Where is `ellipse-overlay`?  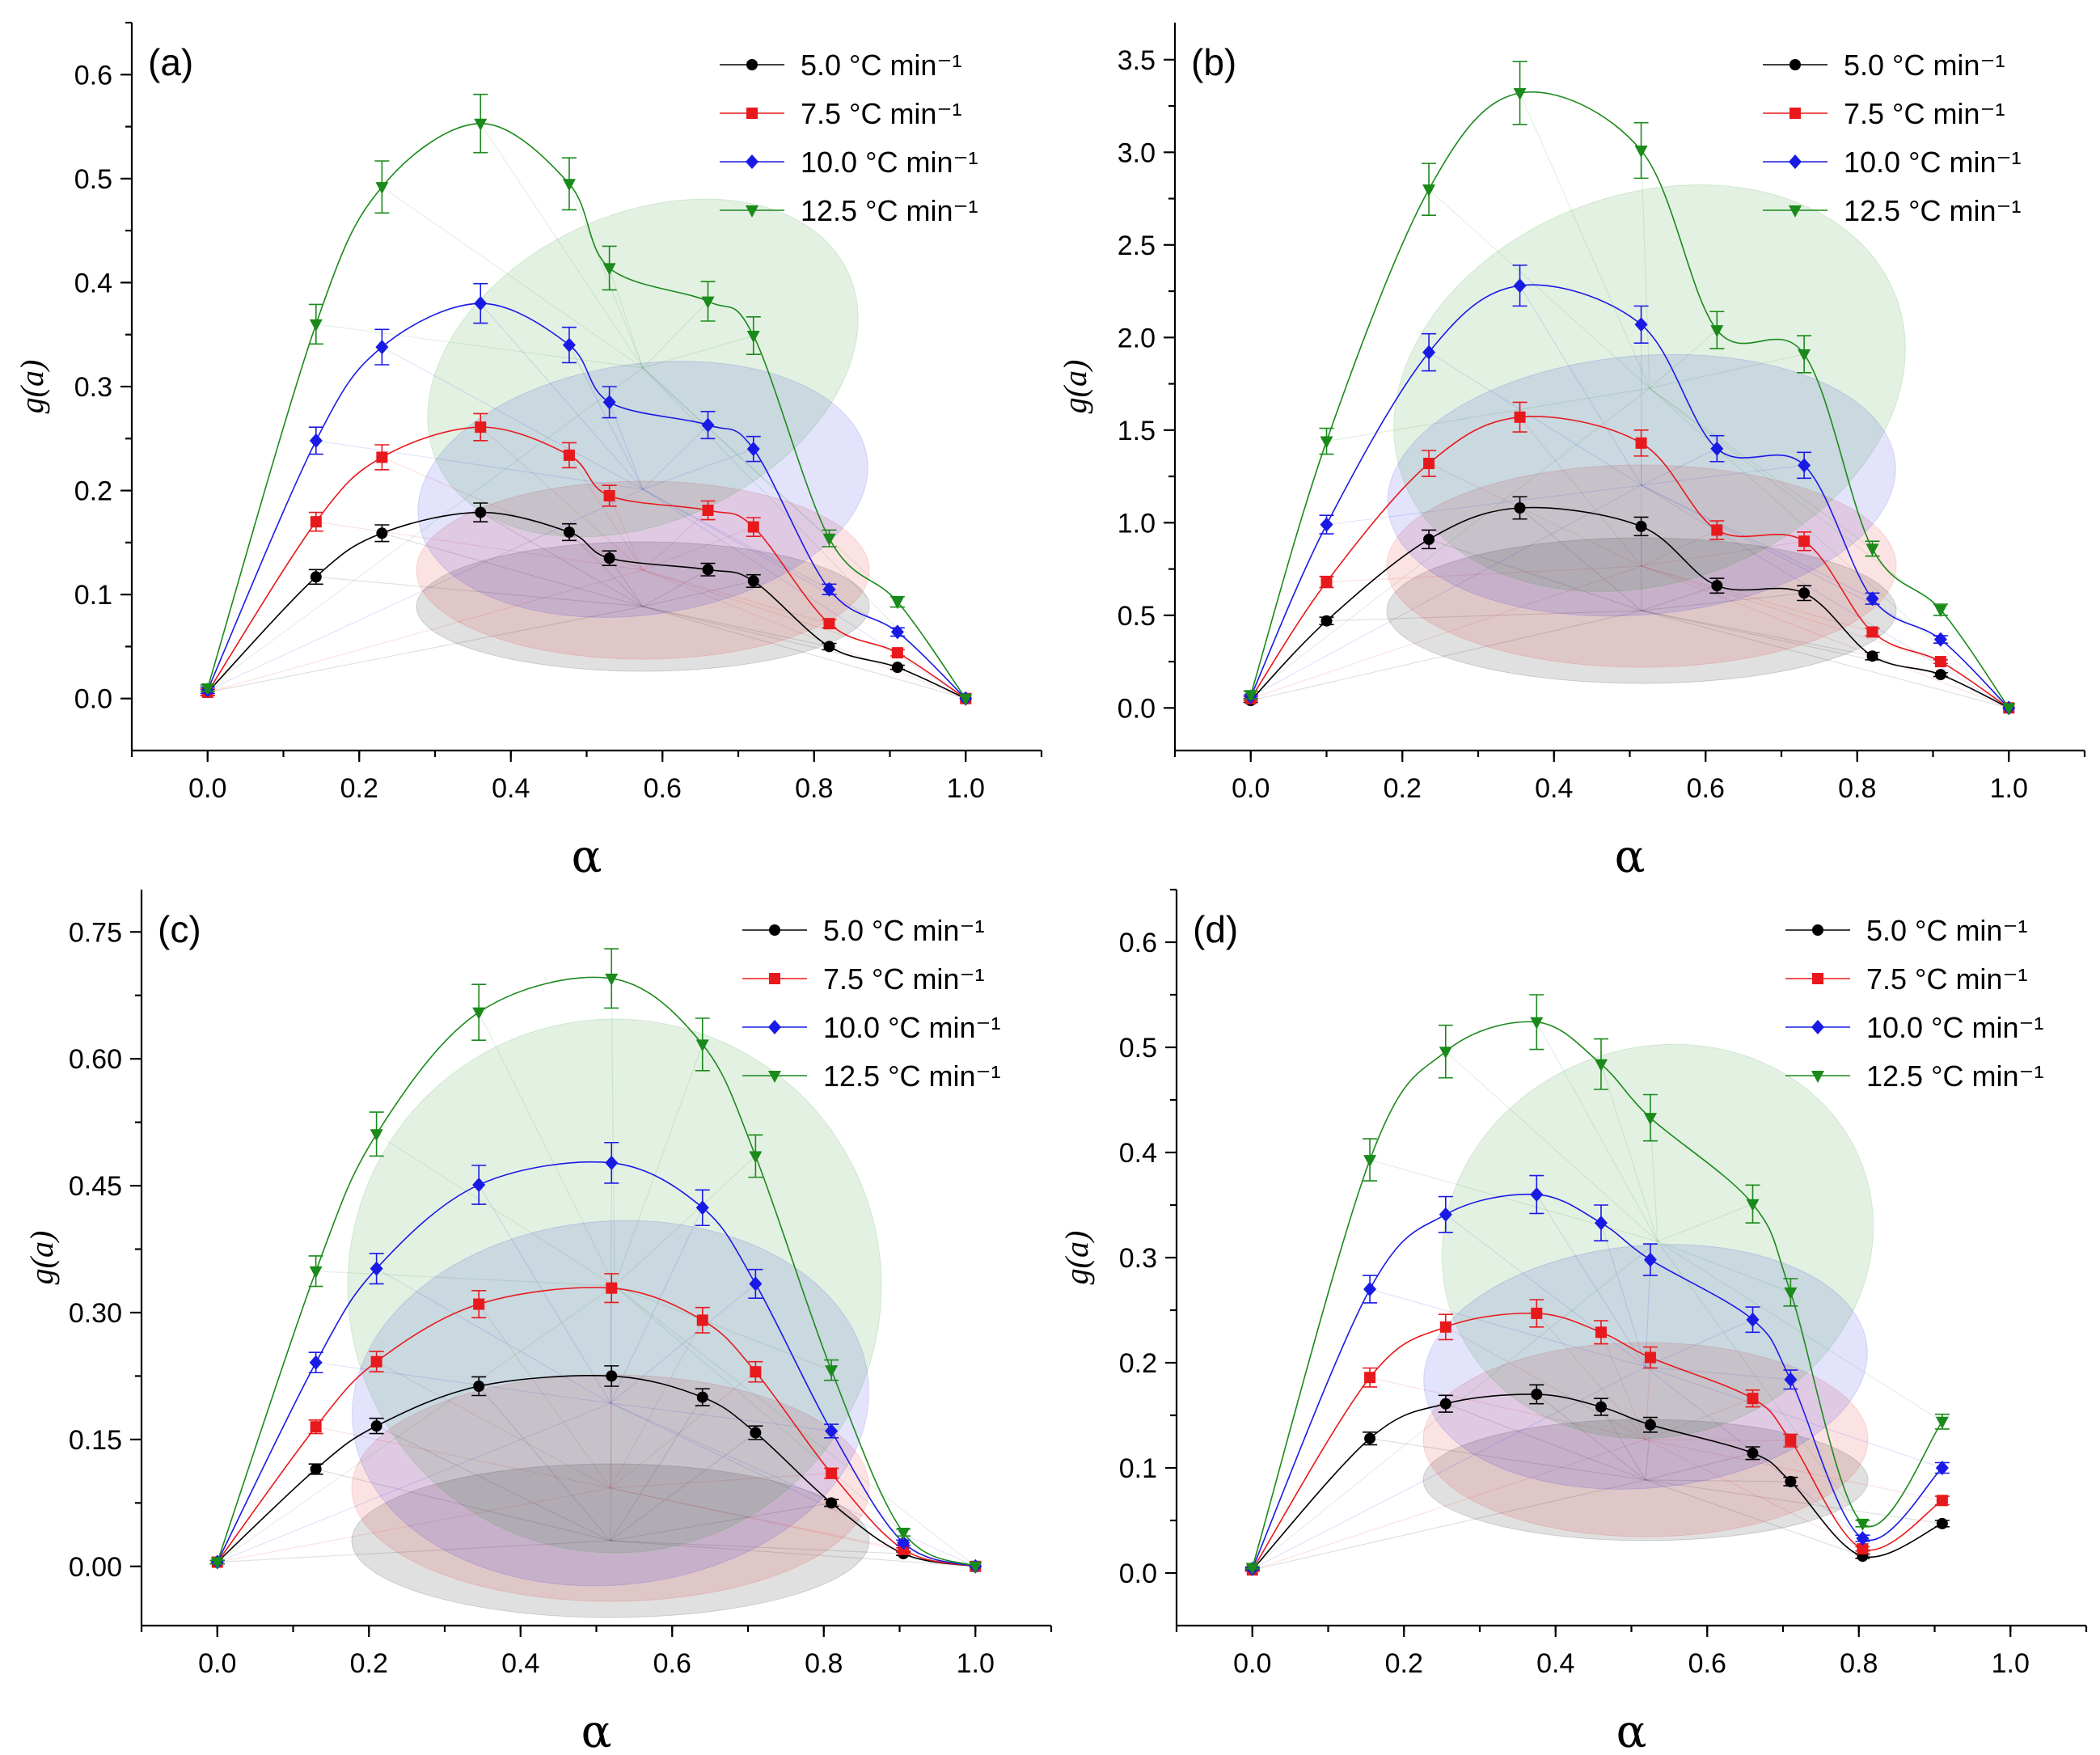
ellipse-overlay is located at coordinates (596, 1298).